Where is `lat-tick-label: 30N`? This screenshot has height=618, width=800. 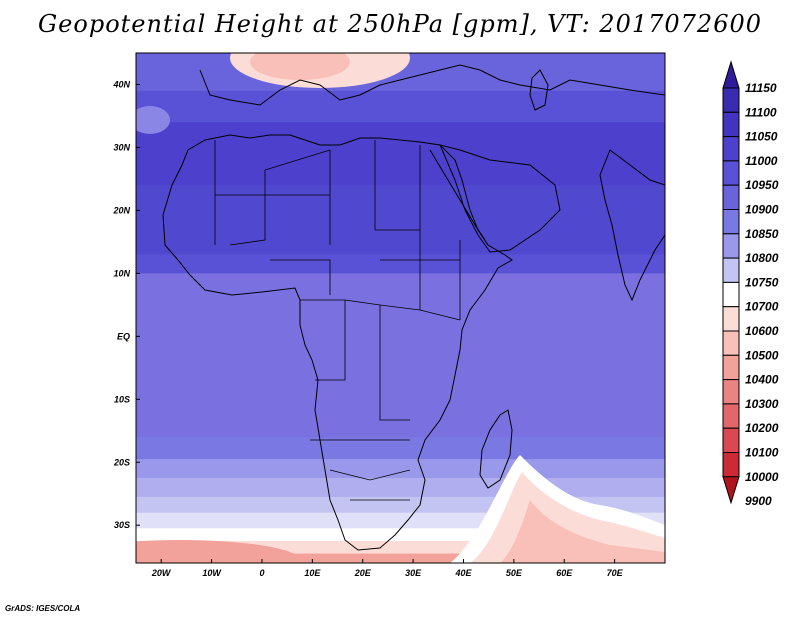 lat-tick-label: 30N is located at coordinates (121, 147).